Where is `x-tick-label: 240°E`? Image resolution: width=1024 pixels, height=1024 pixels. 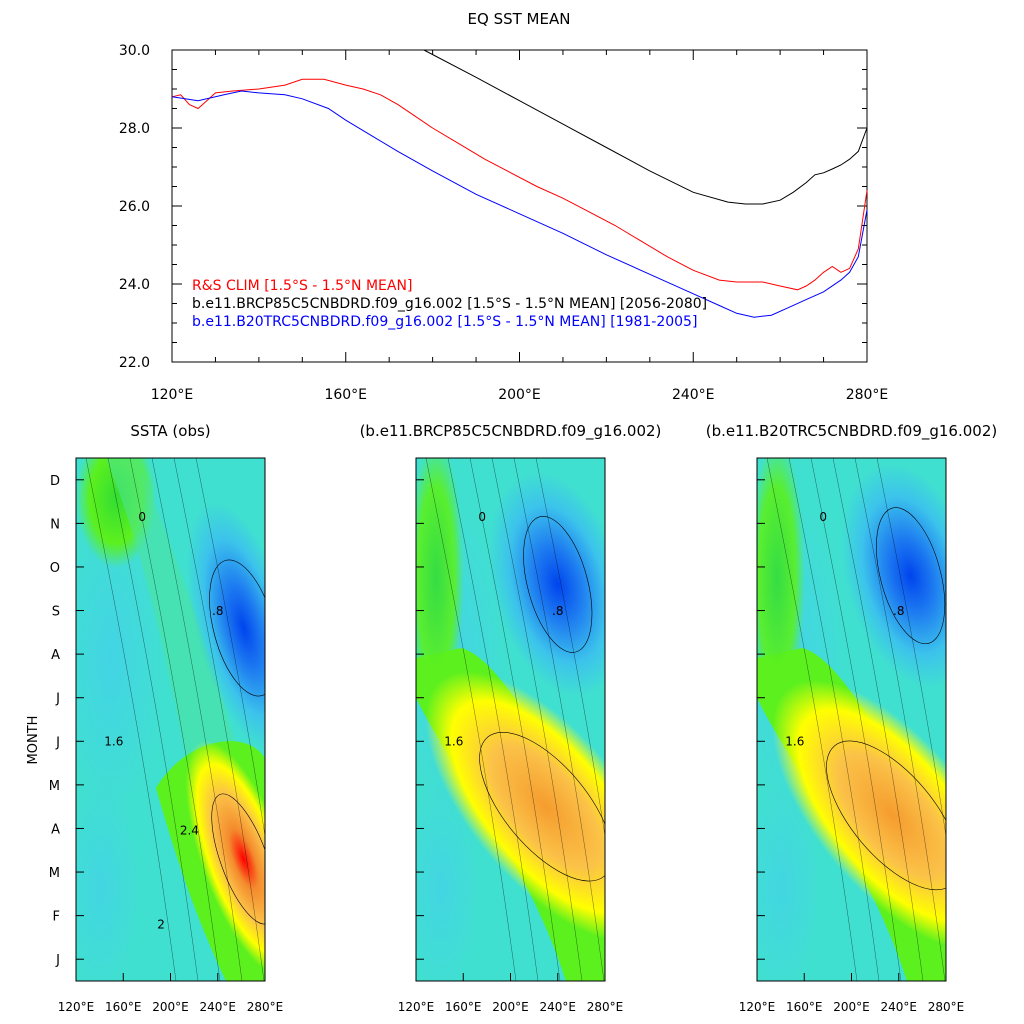
x-tick-label: 240°E is located at coordinates (693, 395).